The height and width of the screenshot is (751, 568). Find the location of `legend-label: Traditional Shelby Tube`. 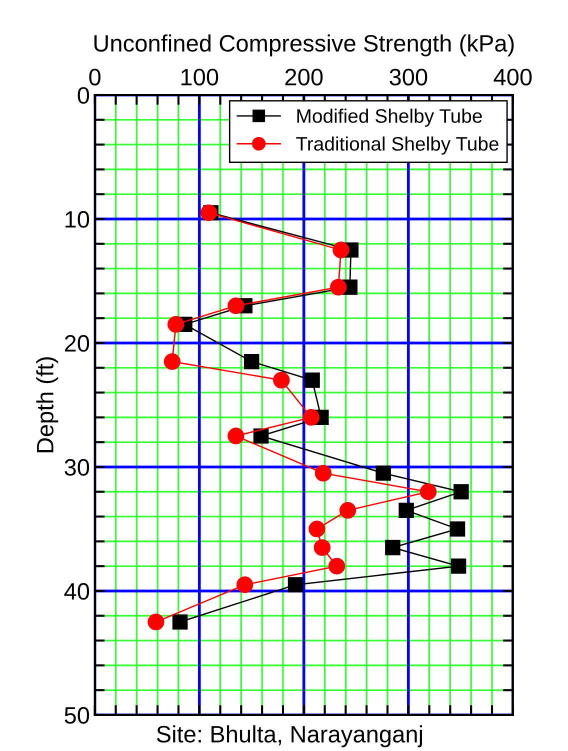

legend-label: Traditional Shelby Tube is located at coordinates (397, 145).